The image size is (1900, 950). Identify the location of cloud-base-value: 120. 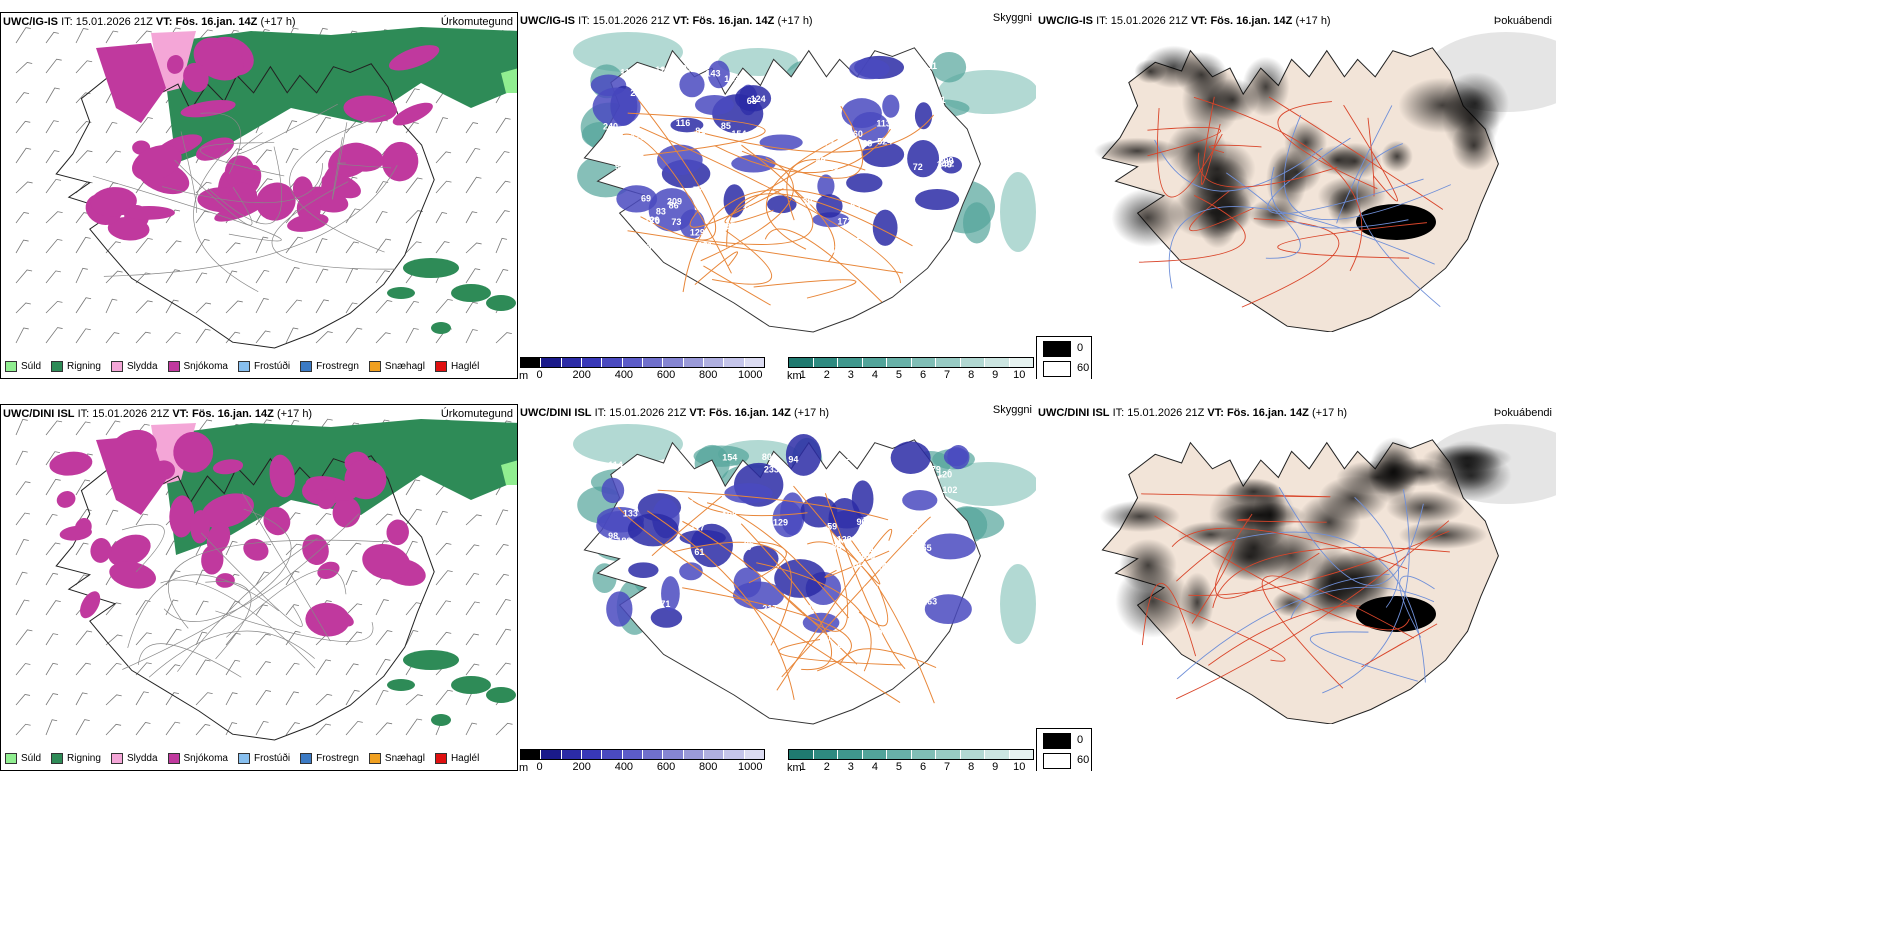
(662, 70).